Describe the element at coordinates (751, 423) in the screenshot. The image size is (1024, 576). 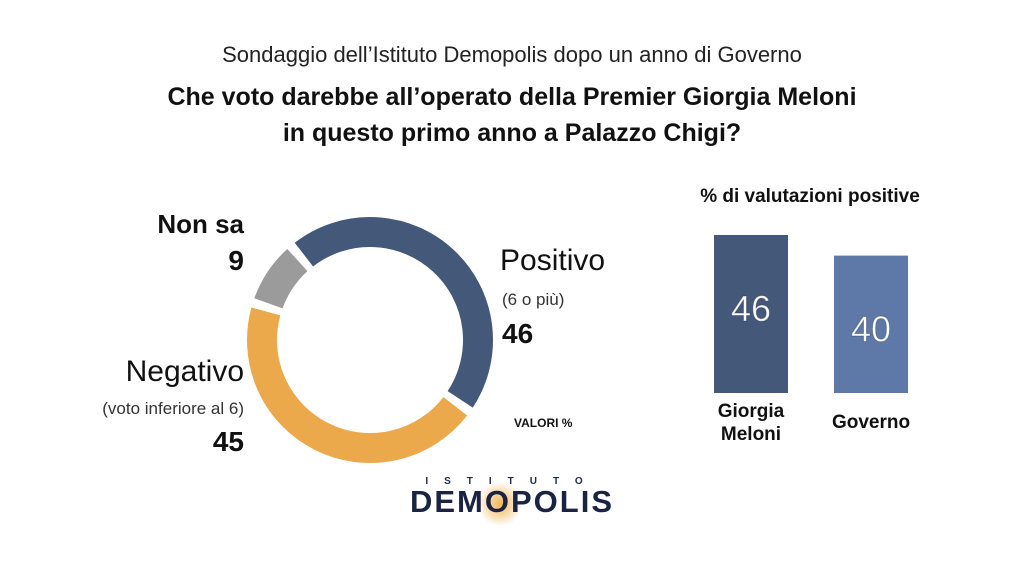
I see `bar-category-label: Giorgia Meloni` at that location.